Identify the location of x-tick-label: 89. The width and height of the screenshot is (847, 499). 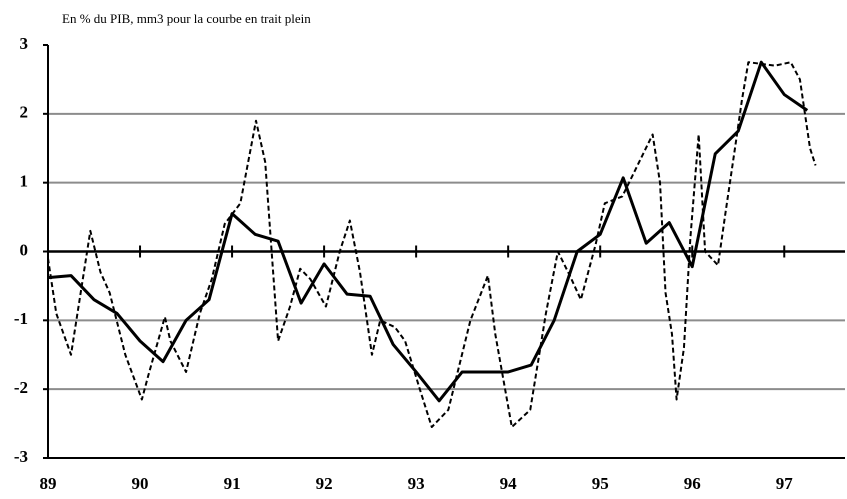
(48, 483).